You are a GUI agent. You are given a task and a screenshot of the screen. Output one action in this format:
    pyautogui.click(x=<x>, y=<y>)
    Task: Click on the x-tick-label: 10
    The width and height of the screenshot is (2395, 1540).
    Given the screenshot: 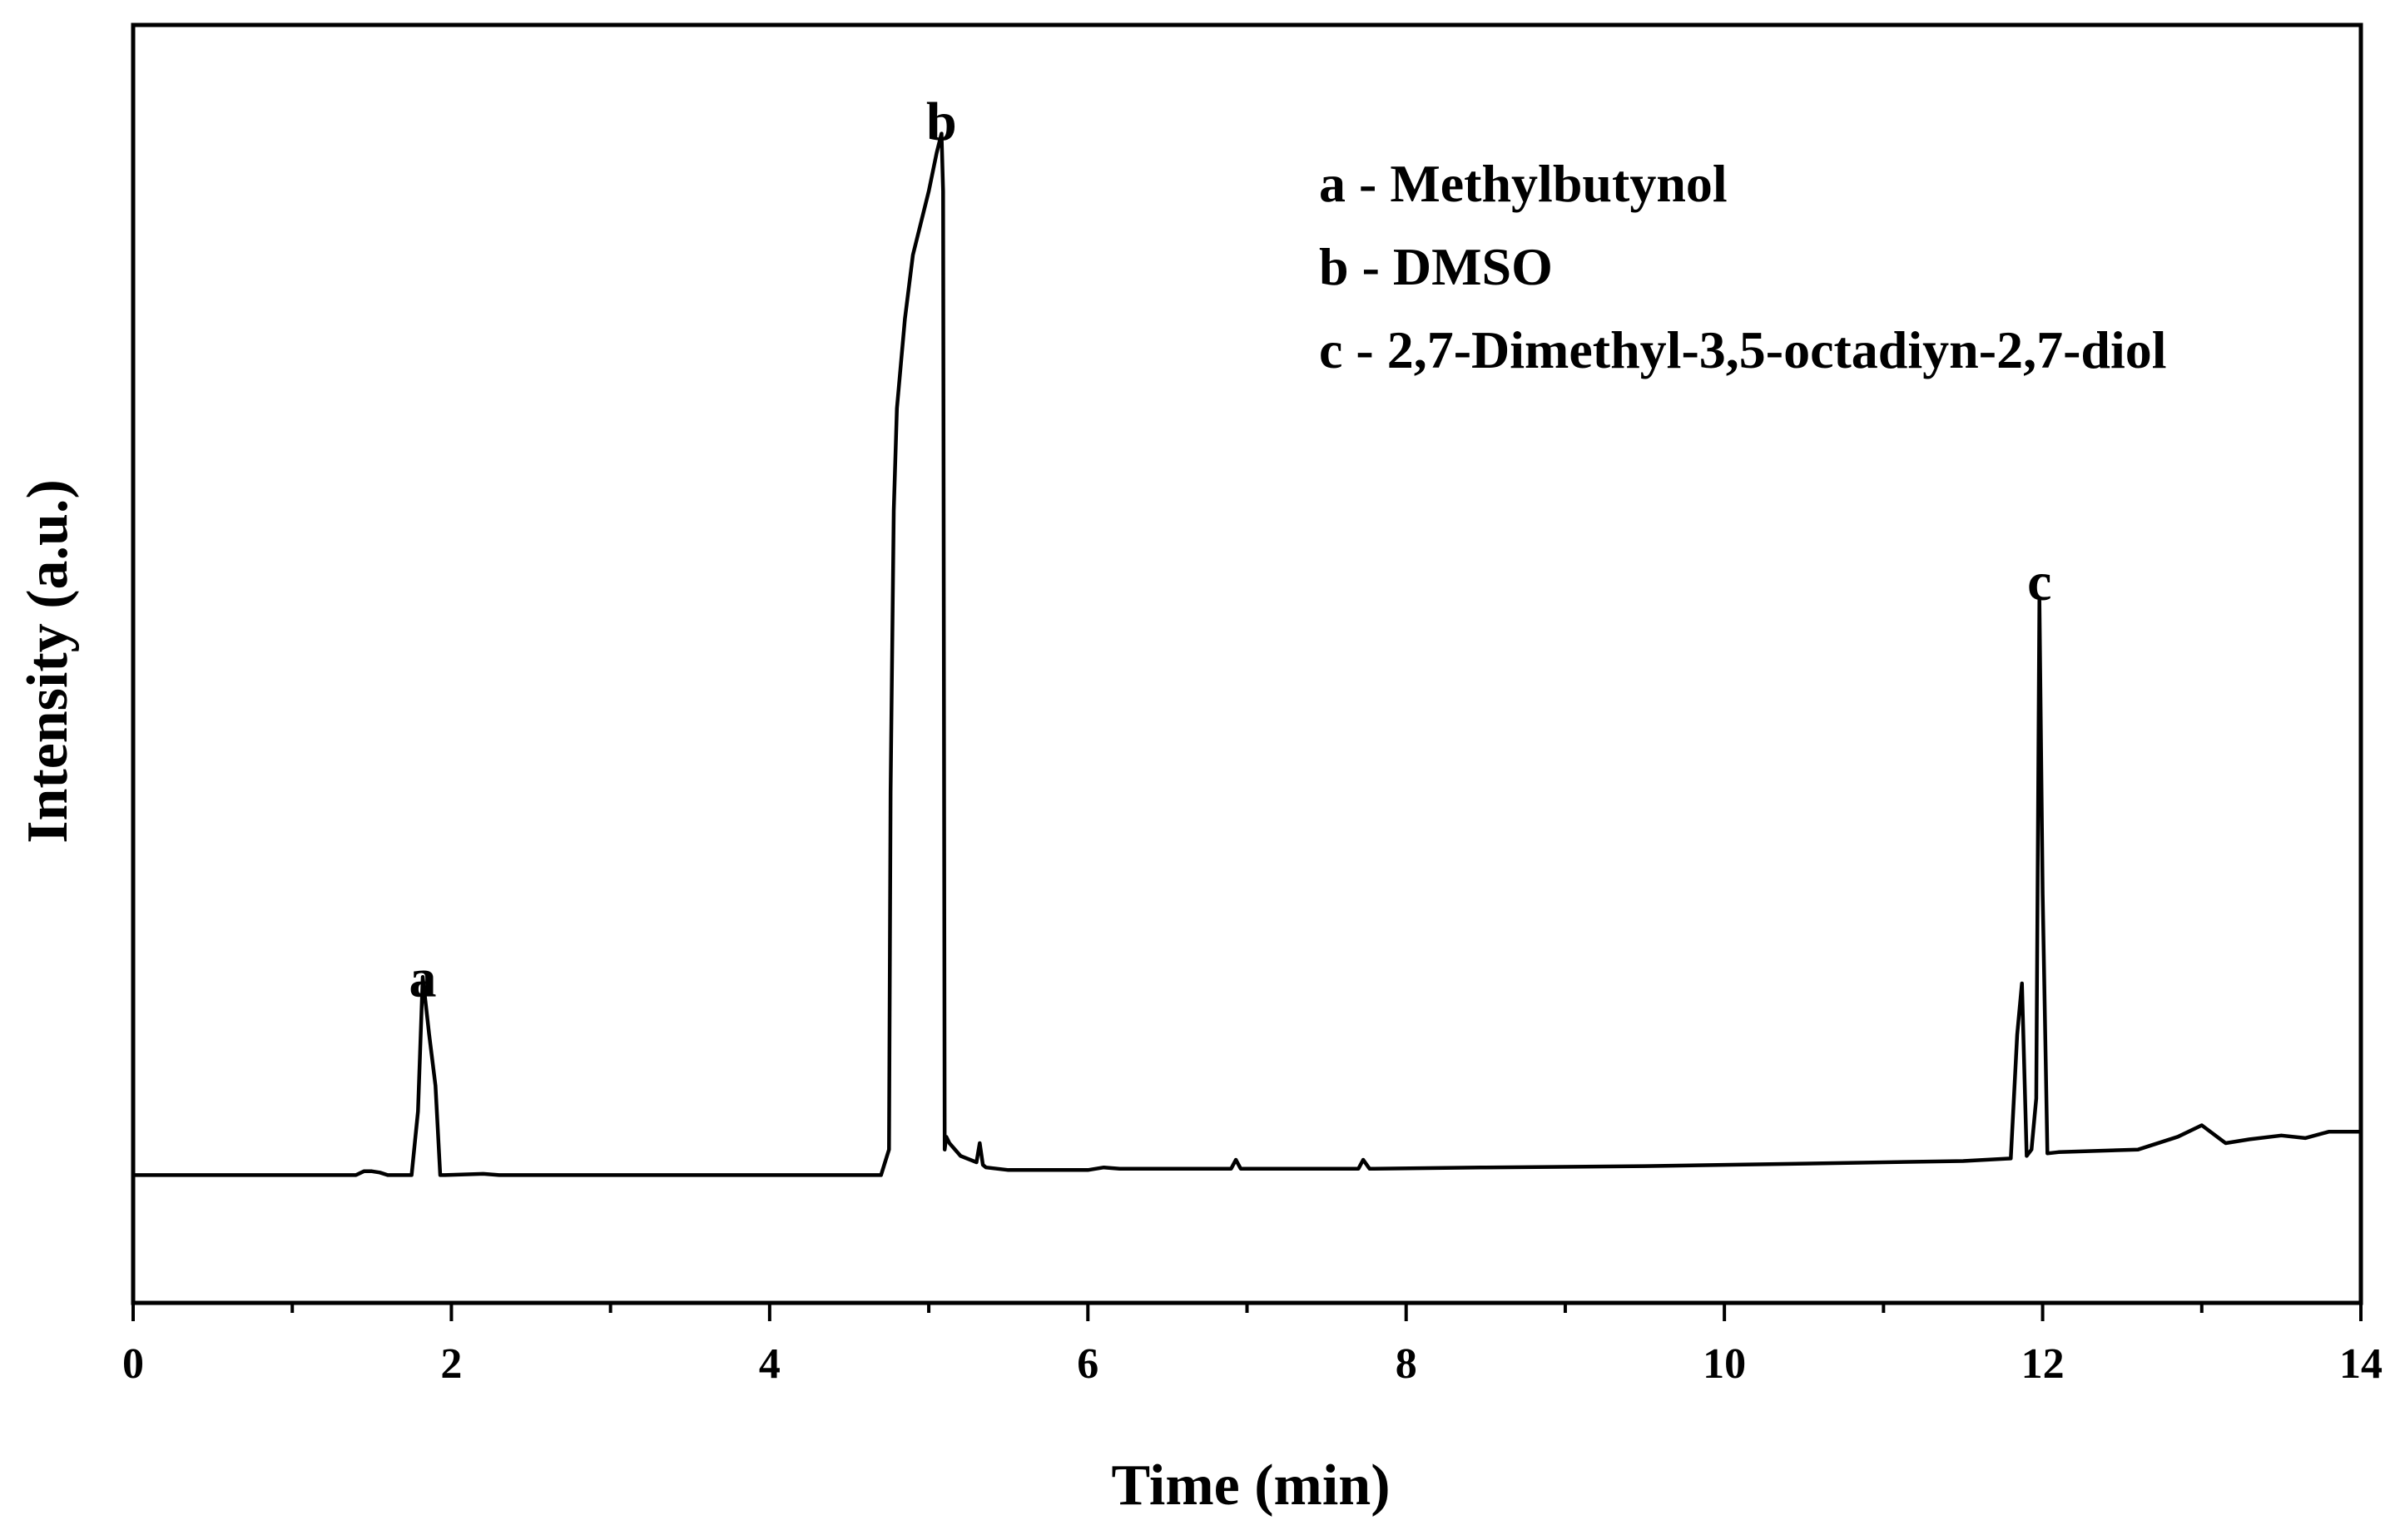 What is the action you would take?
    pyautogui.click(x=1724, y=1364)
    